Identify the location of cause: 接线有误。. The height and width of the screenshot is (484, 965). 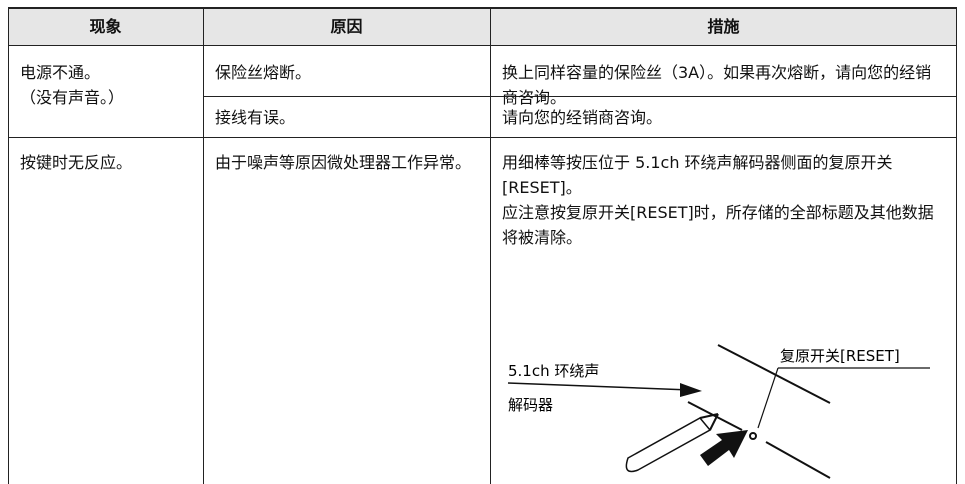
(255, 117).